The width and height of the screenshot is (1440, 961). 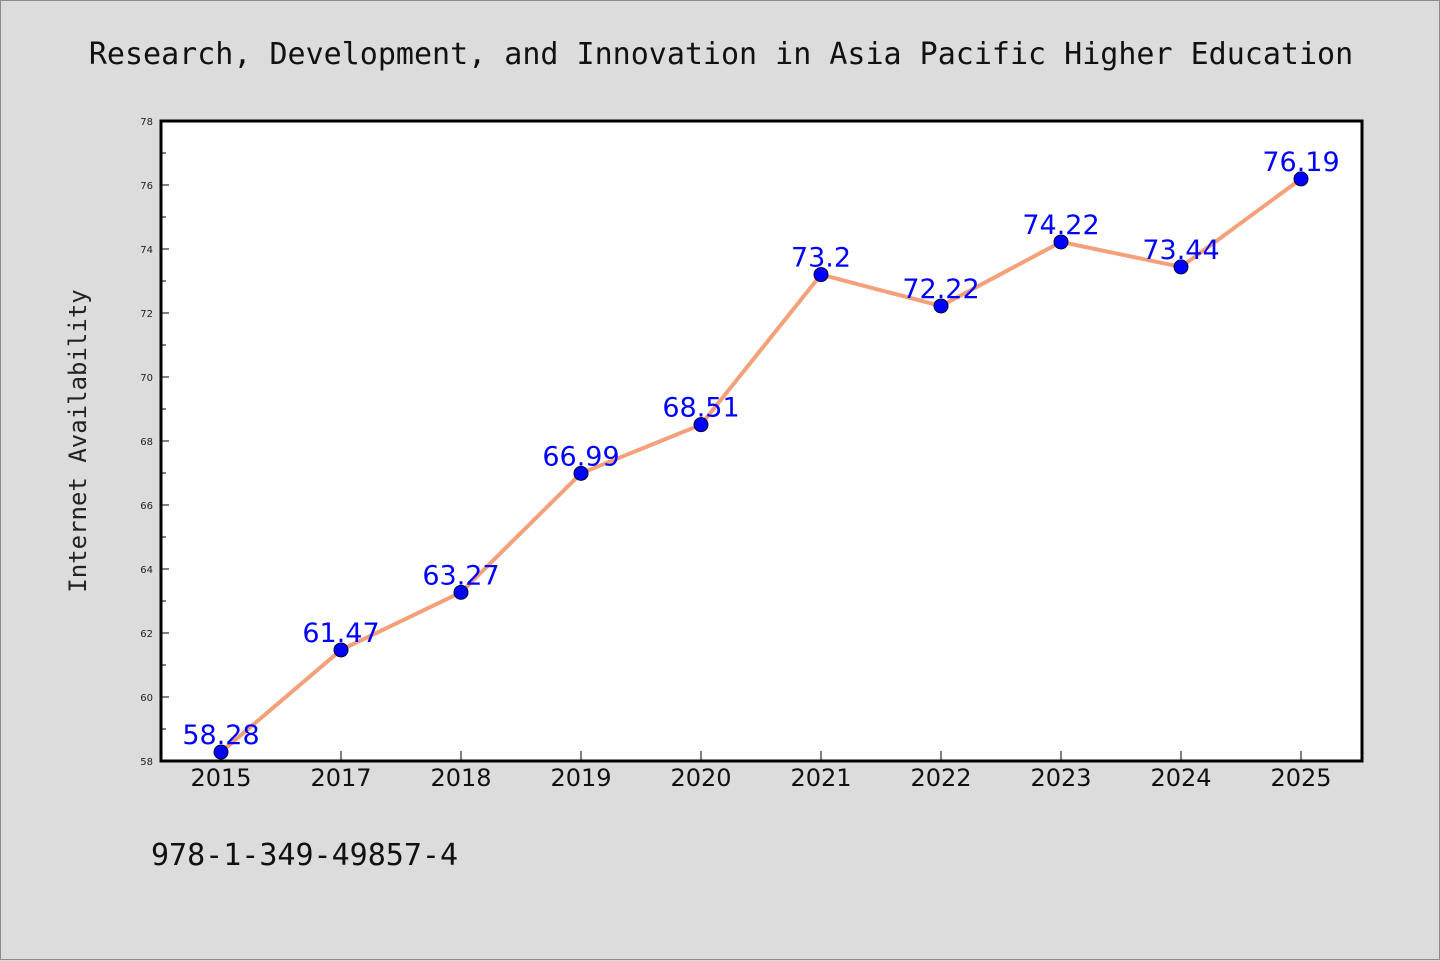 I want to click on x-tick-label: 2025, so click(x=1300, y=778).